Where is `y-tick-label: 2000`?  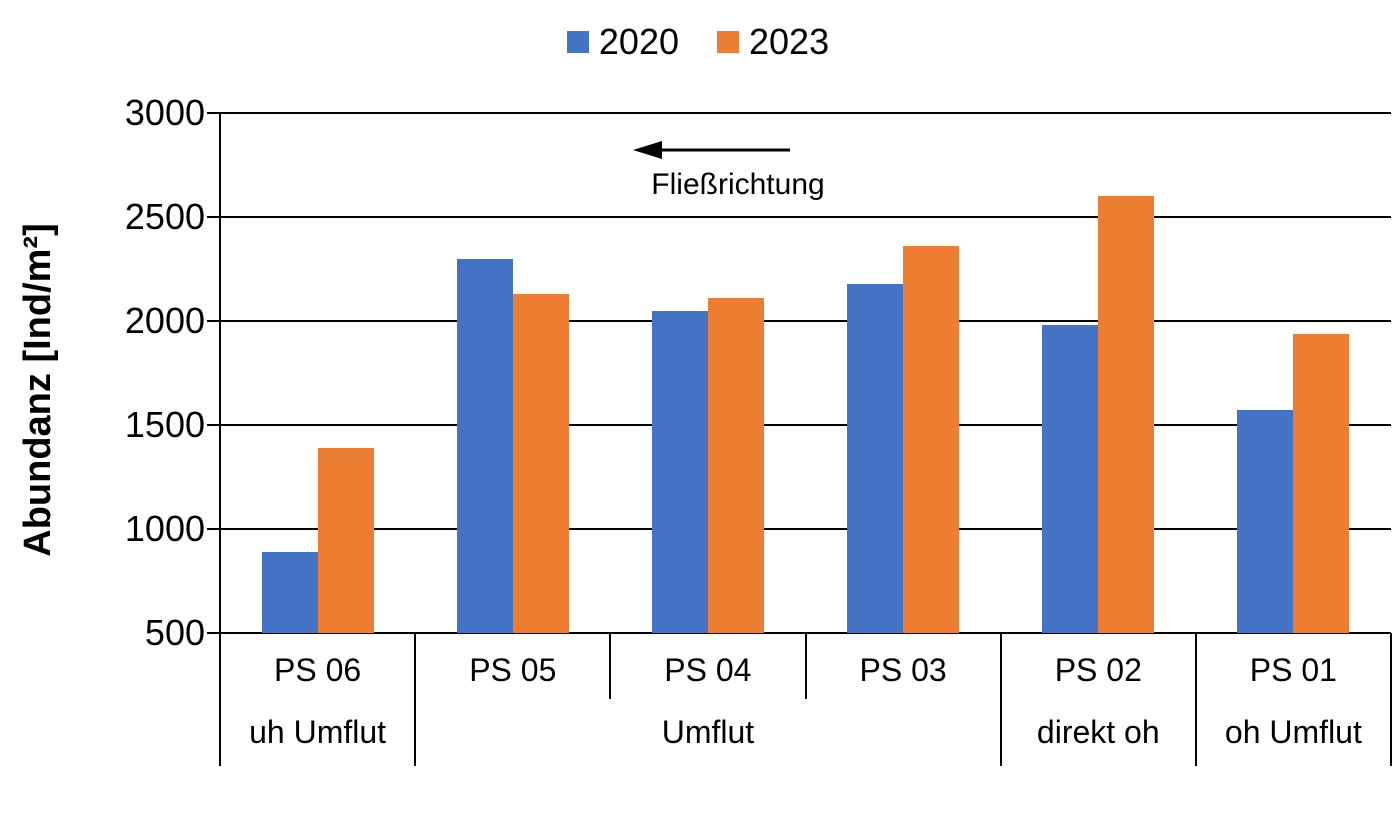 y-tick-label: 2000 is located at coordinates (164, 320).